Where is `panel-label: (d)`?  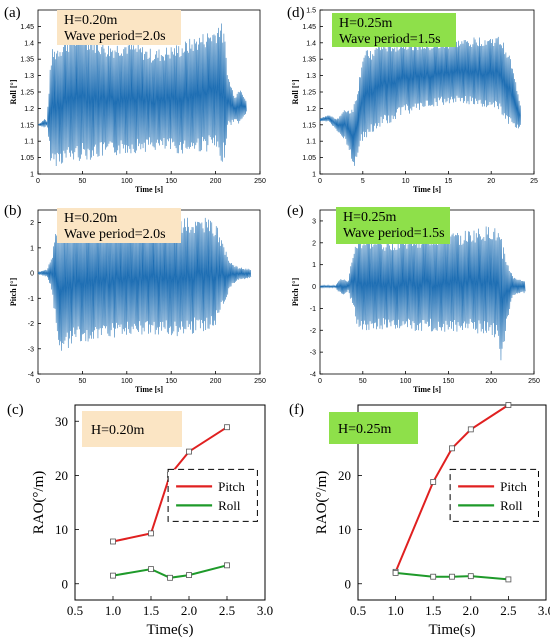
panel-label: (d) is located at coordinates (296, 13).